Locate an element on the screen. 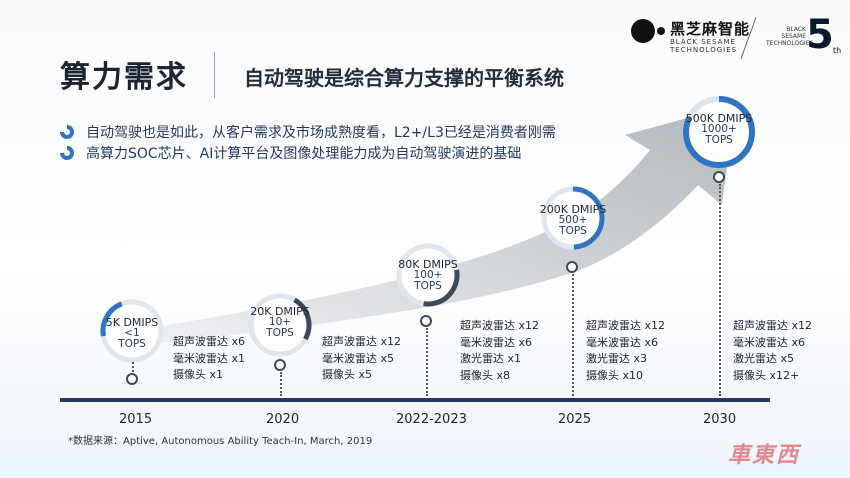 The height and width of the screenshot is (478, 850). sensor-item: 摄像头 x10 is located at coordinates (615, 375).